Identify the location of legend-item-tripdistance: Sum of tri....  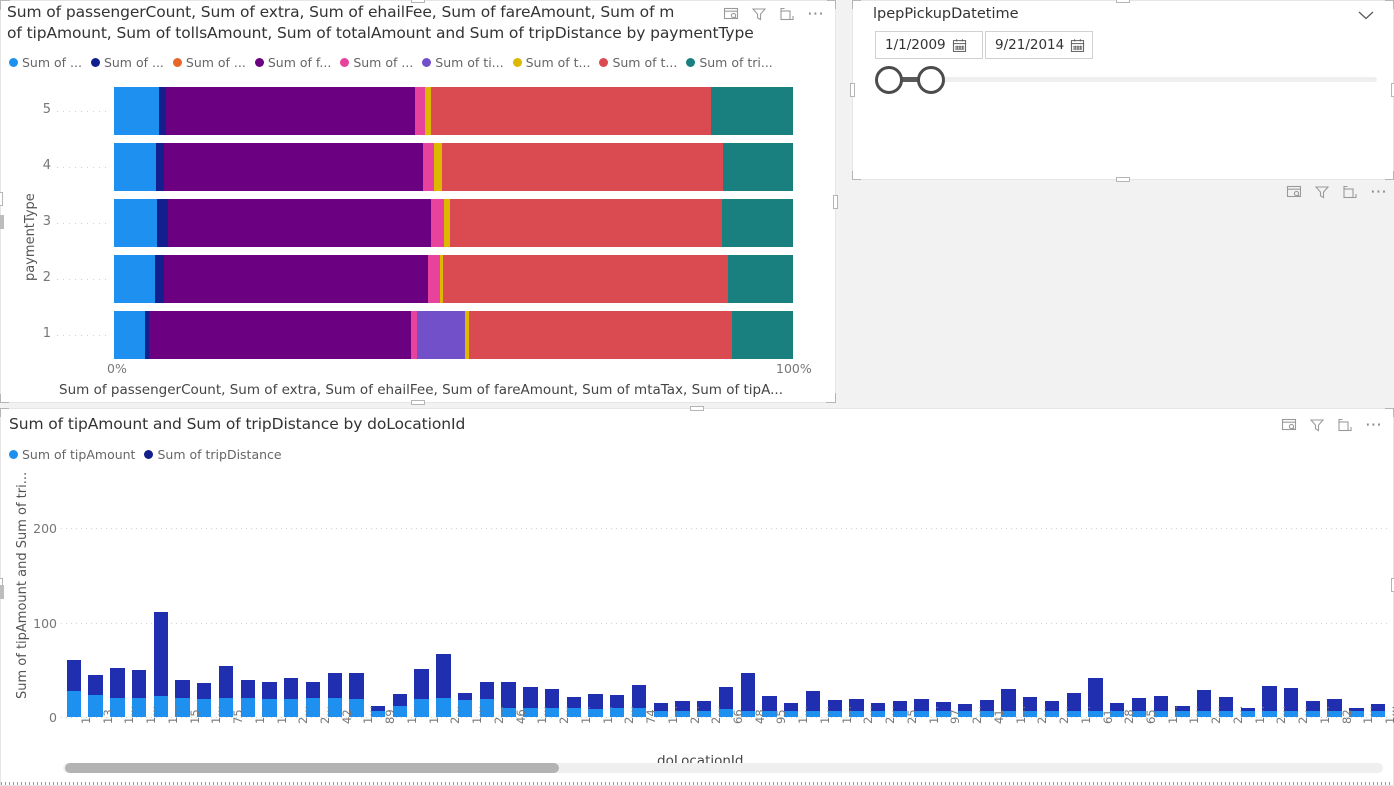
(729, 62).